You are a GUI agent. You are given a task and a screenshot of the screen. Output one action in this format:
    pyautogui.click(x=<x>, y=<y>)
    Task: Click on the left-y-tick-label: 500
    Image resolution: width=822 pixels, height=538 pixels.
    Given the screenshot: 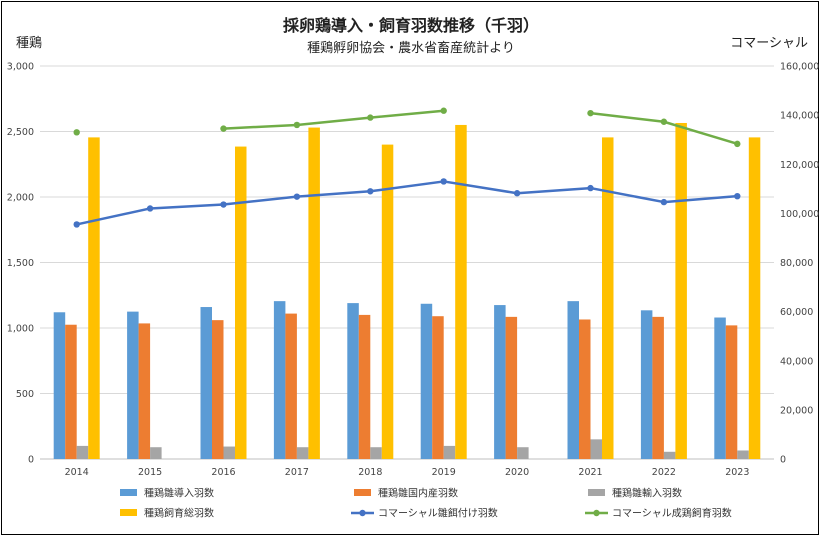 What is the action you would take?
    pyautogui.click(x=25, y=394)
    